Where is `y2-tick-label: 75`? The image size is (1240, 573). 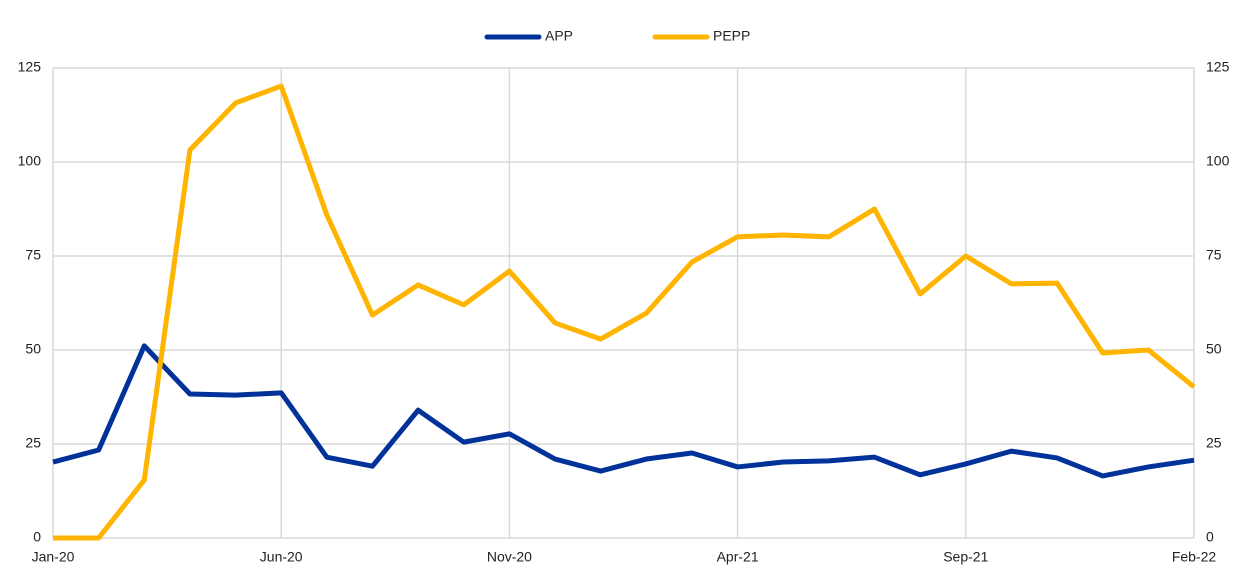
y2-tick-label: 75 is located at coordinates (1214, 255).